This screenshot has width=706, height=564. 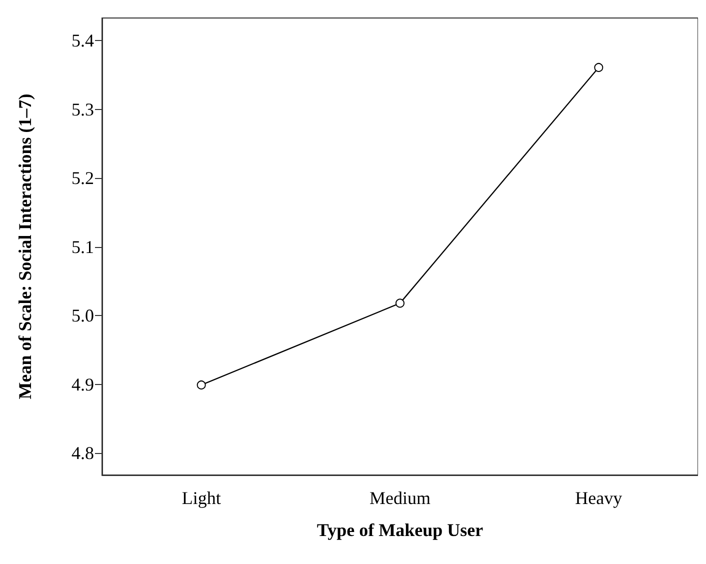 What do you see at coordinates (25, 247) in the screenshot?
I see `y-axis-title: Mean of Scale: Social Interactions (1–7)` at bounding box center [25, 247].